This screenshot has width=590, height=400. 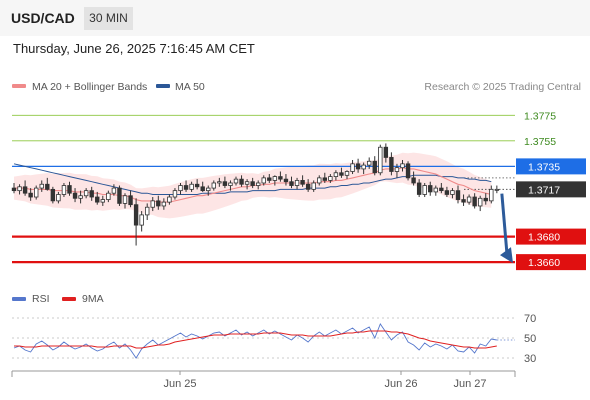 I want to click on rsi-panel: 70 50 30, so click(x=274, y=339).